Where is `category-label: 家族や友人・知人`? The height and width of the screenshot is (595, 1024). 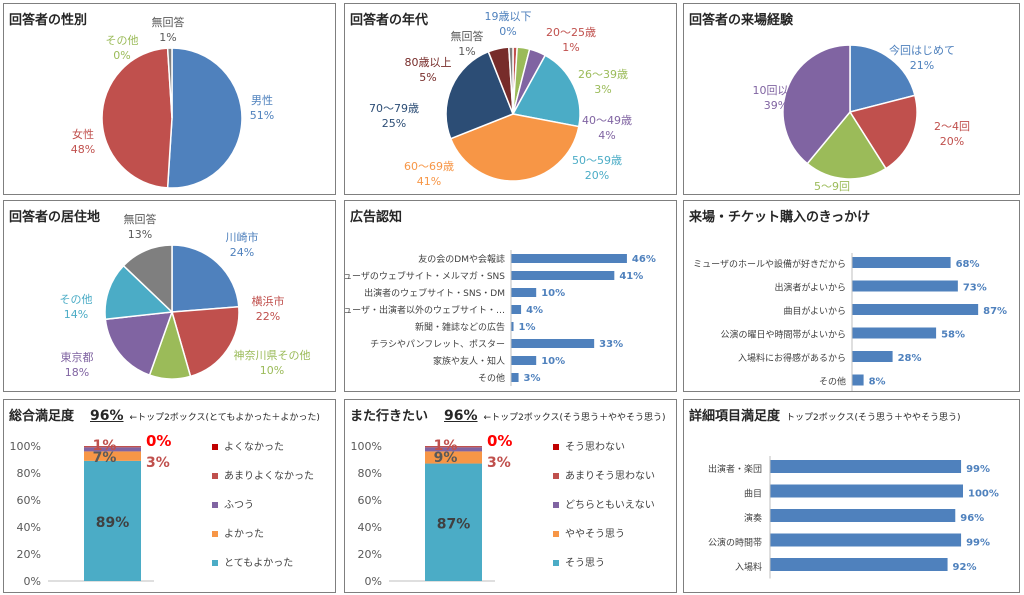
category-label: 家族や友人・知人 is located at coordinates (469, 361).